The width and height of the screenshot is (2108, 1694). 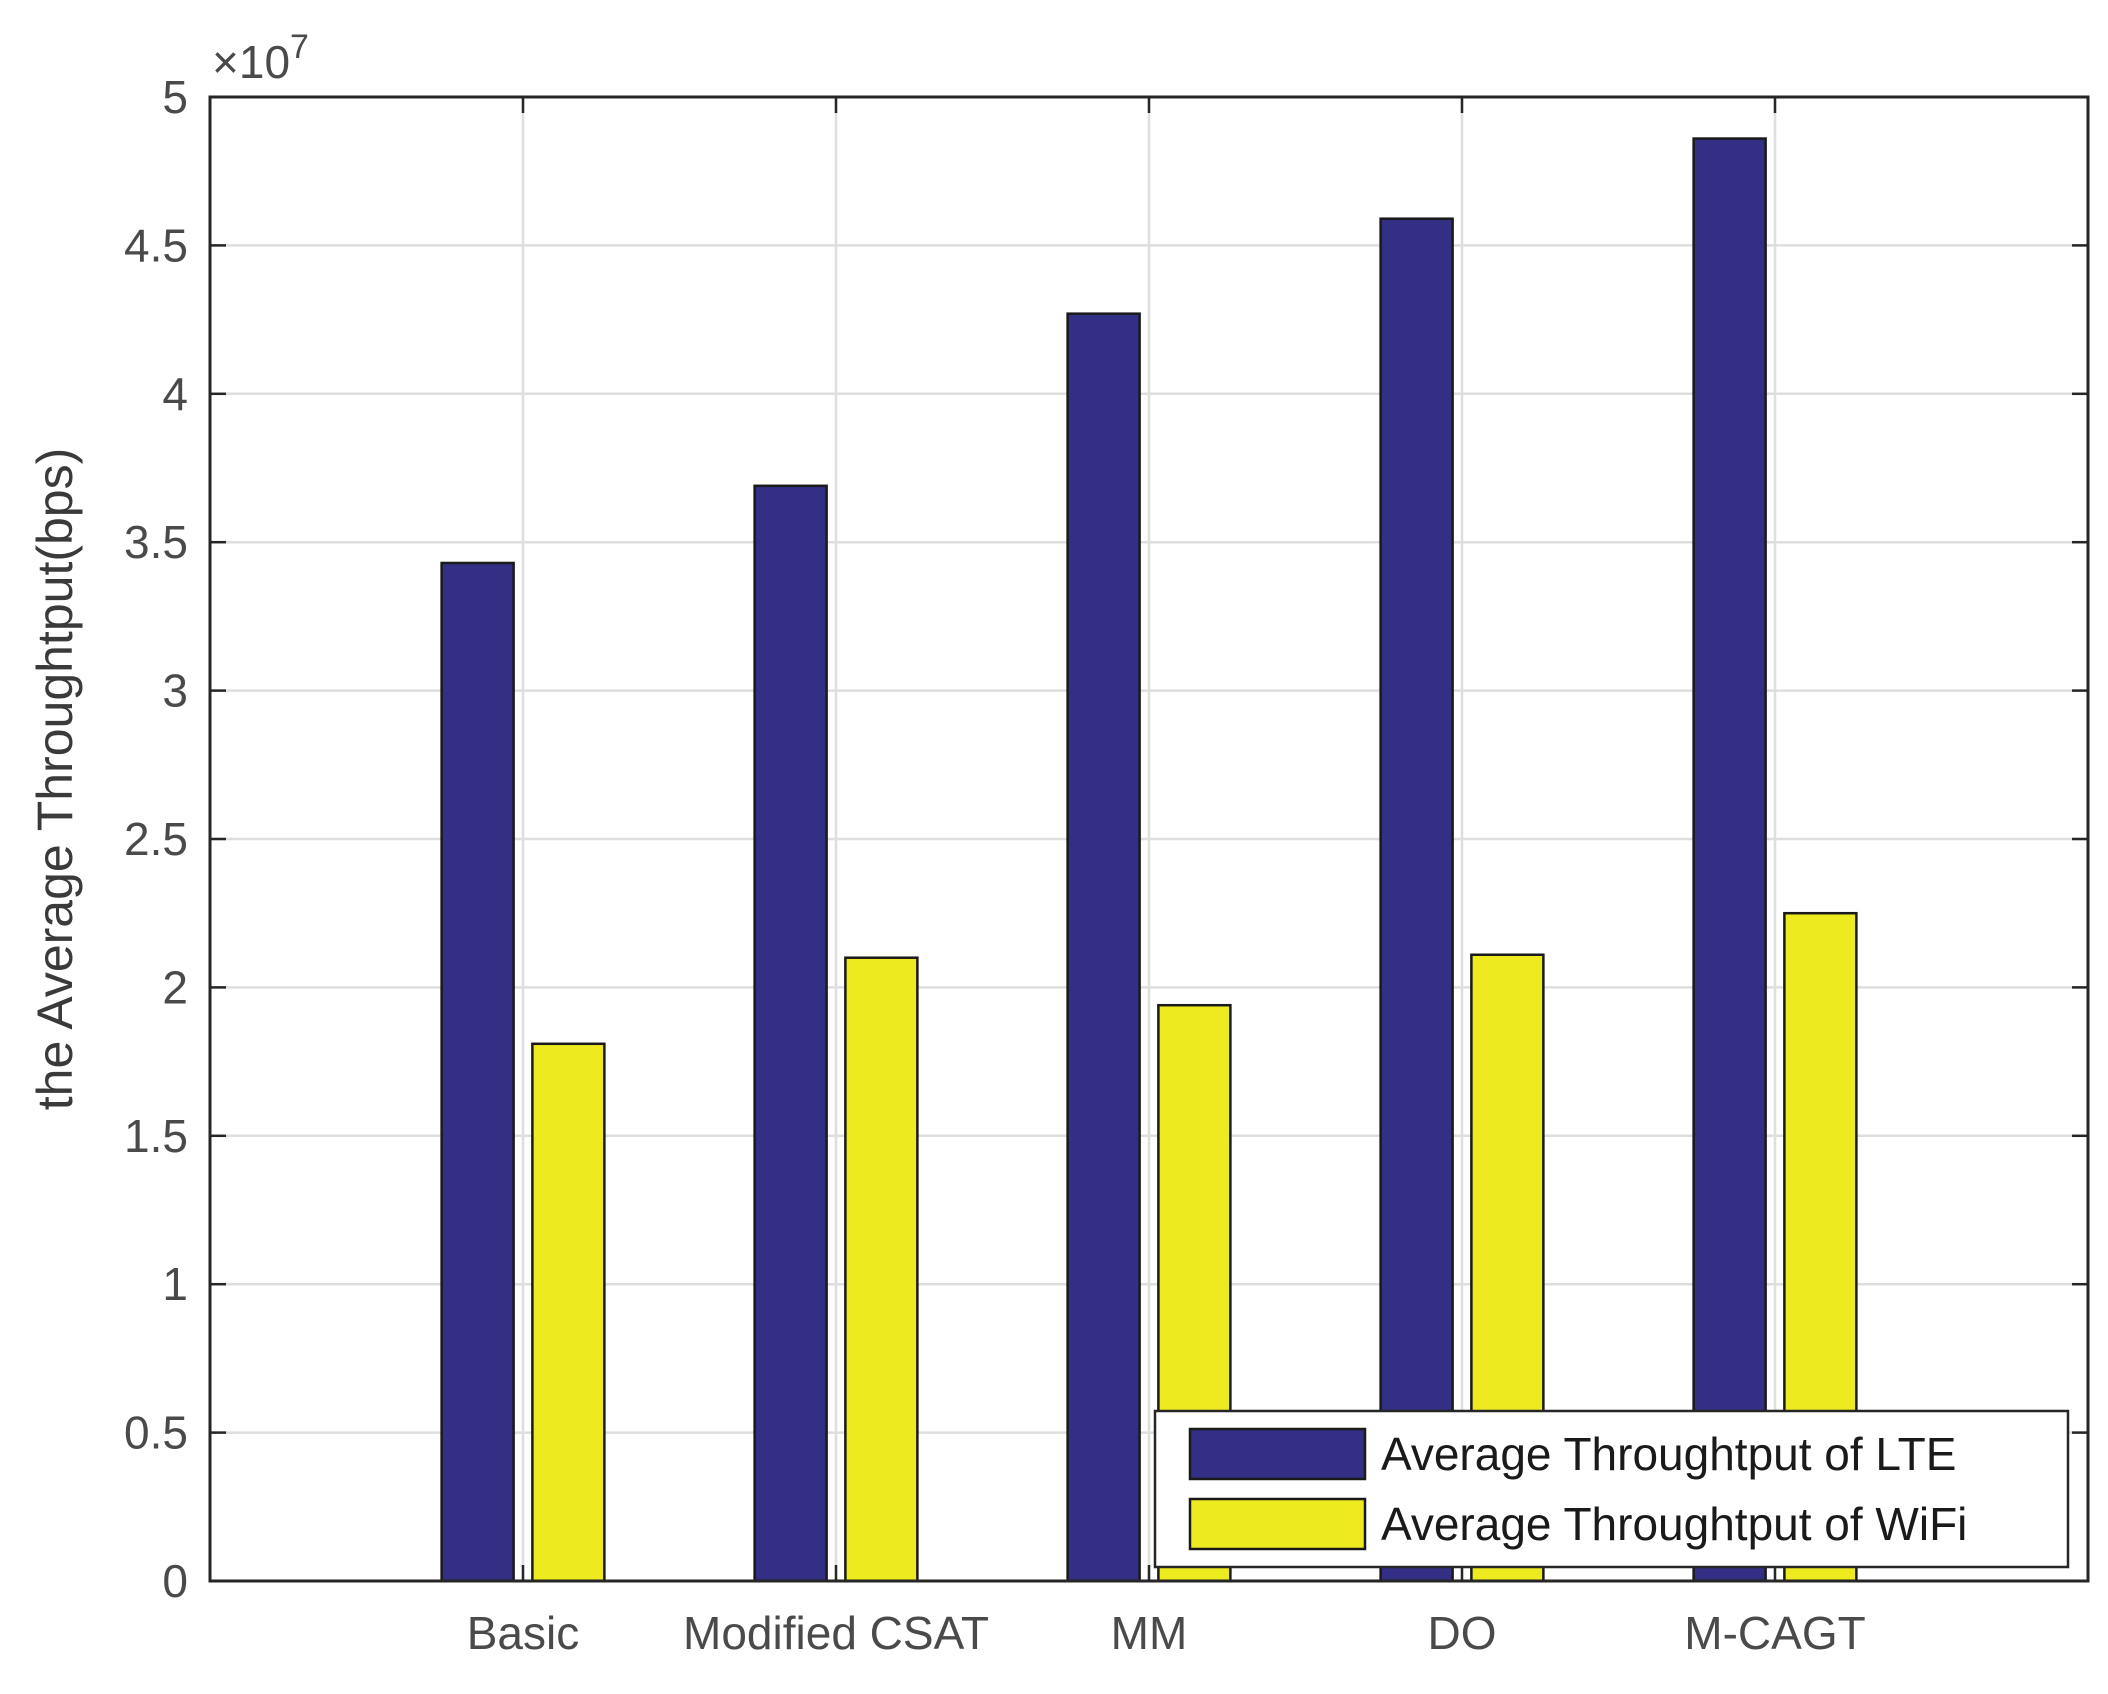 What do you see at coordinates (1462, 1633) in the screenshot?
I see `x-tick-label: DO` at bounding box center [1462, 1633].